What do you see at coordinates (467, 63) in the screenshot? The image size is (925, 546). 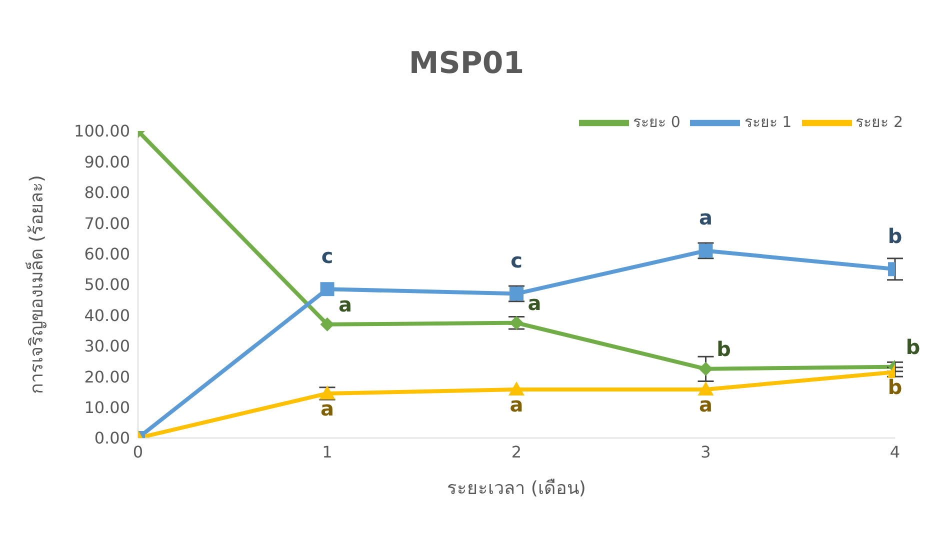 I see `chart-title: MSP01` at bounding box center [467, 63].